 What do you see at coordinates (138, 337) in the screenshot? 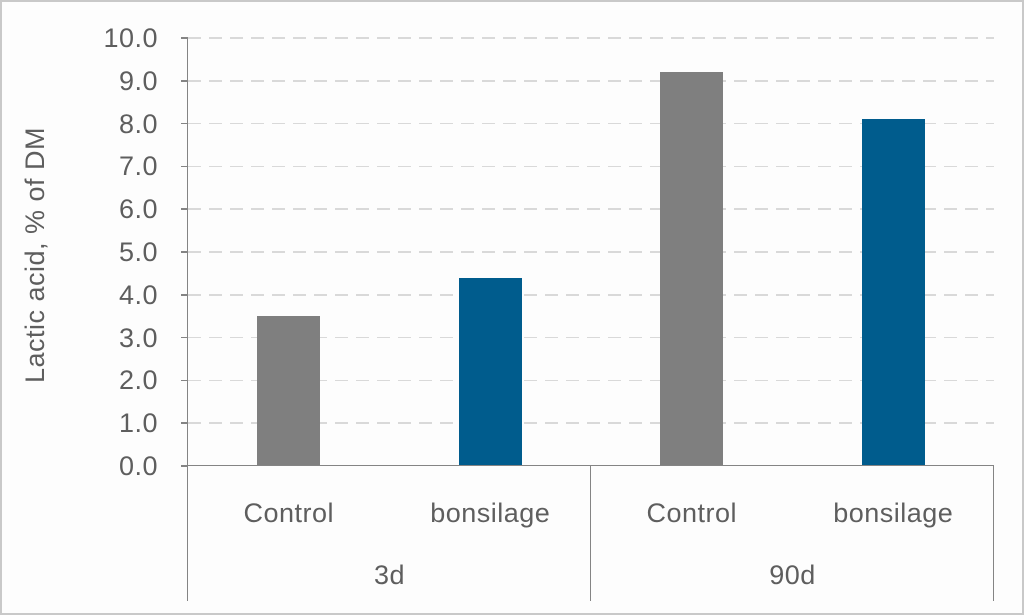
I see `y-tick-label: 3.0` at bounding box center [138, 337].